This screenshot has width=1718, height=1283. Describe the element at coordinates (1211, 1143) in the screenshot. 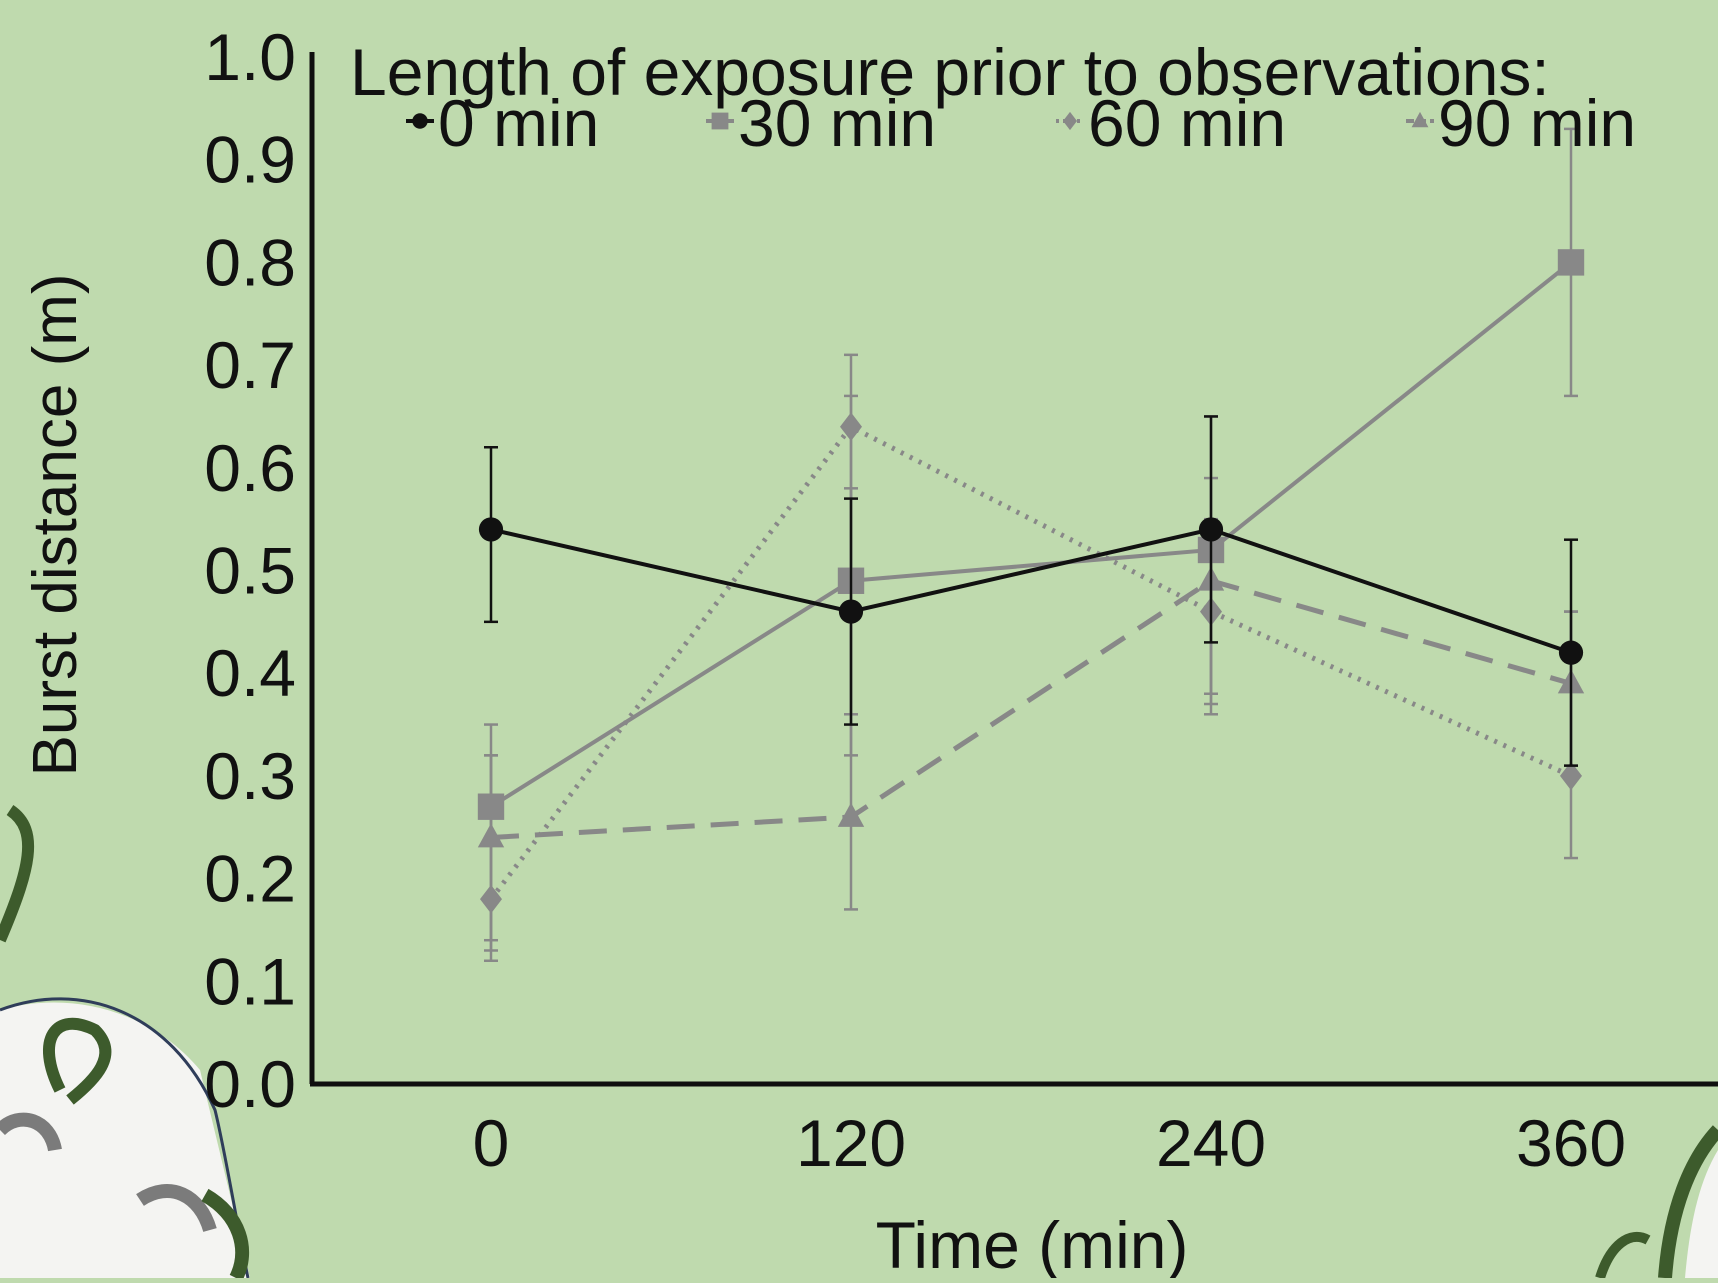

I see `x-tick-label: 240` at that location.